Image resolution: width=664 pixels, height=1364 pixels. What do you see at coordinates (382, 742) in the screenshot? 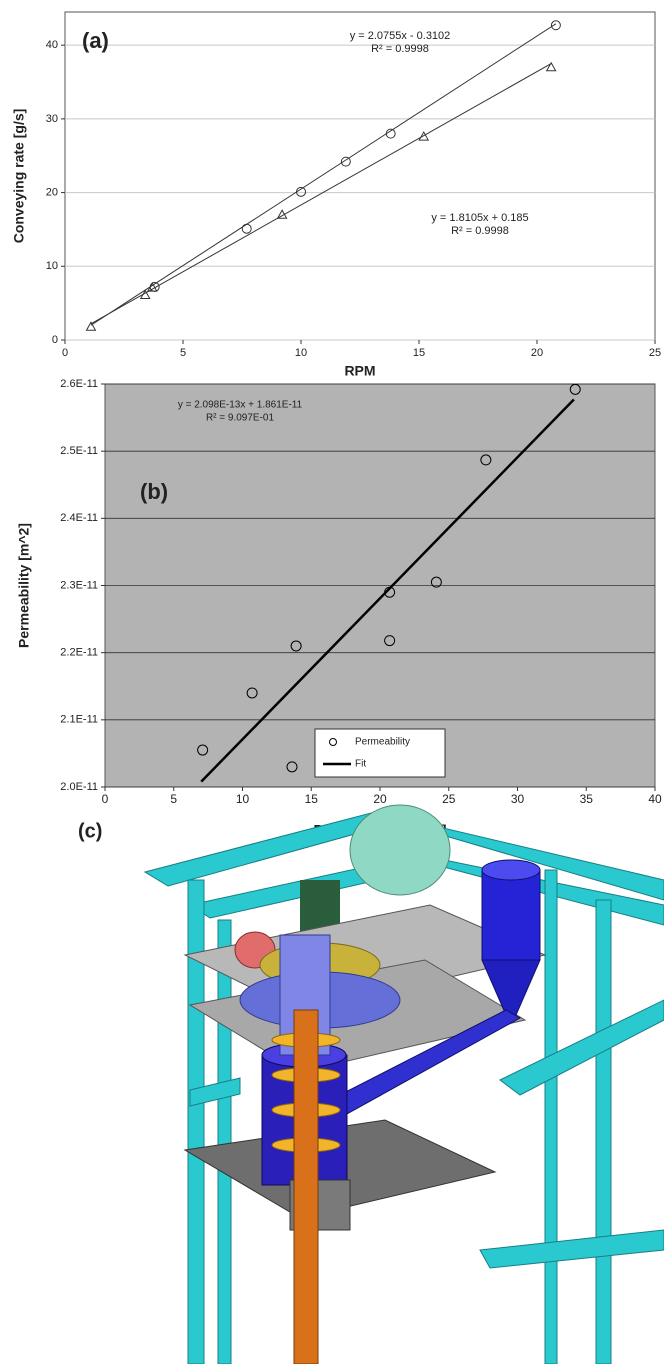
I see `legend-label: Permeability` at bounding box center [382, 742].